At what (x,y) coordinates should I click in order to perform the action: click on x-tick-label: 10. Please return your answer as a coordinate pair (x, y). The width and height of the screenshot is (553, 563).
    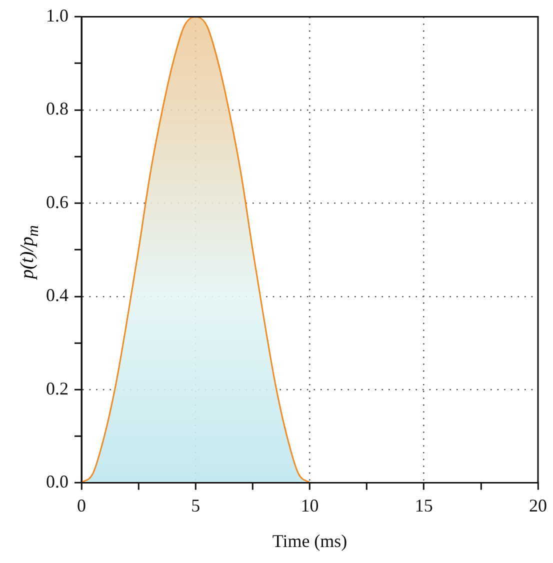
    Looking at the image, I should click on (309, 505).